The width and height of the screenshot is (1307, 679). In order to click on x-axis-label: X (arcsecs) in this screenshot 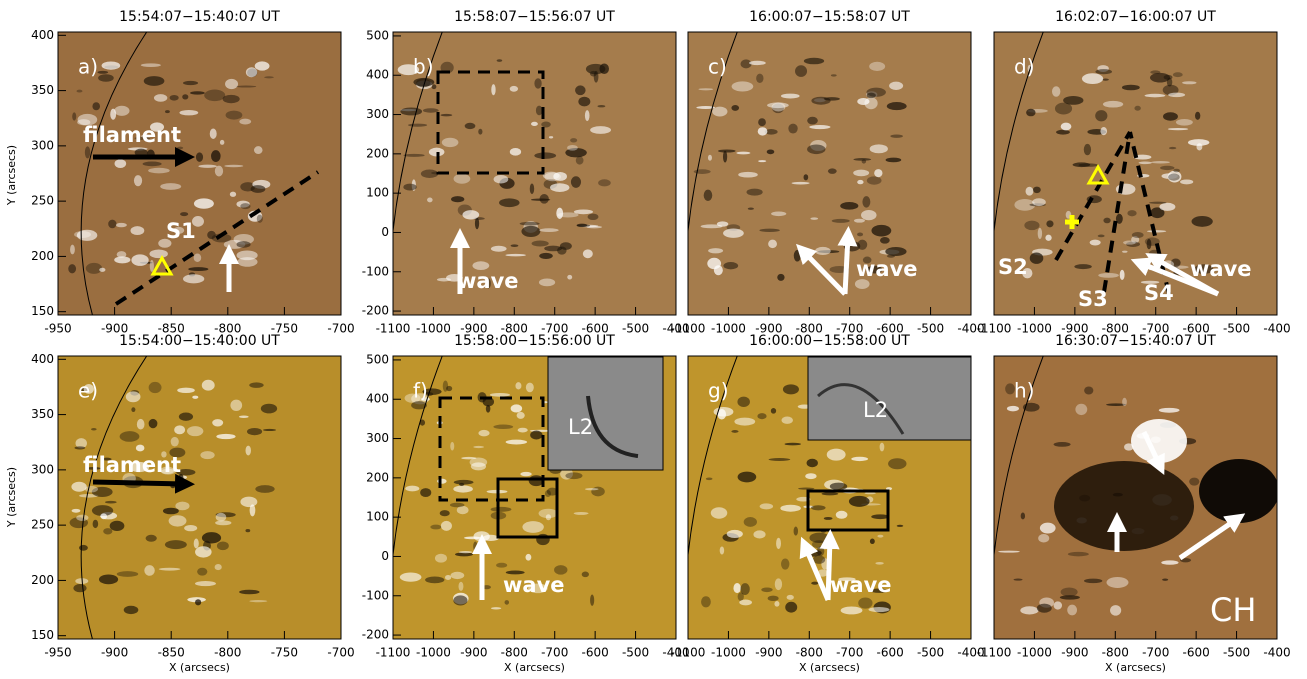, I will do `click(199, 667)`.